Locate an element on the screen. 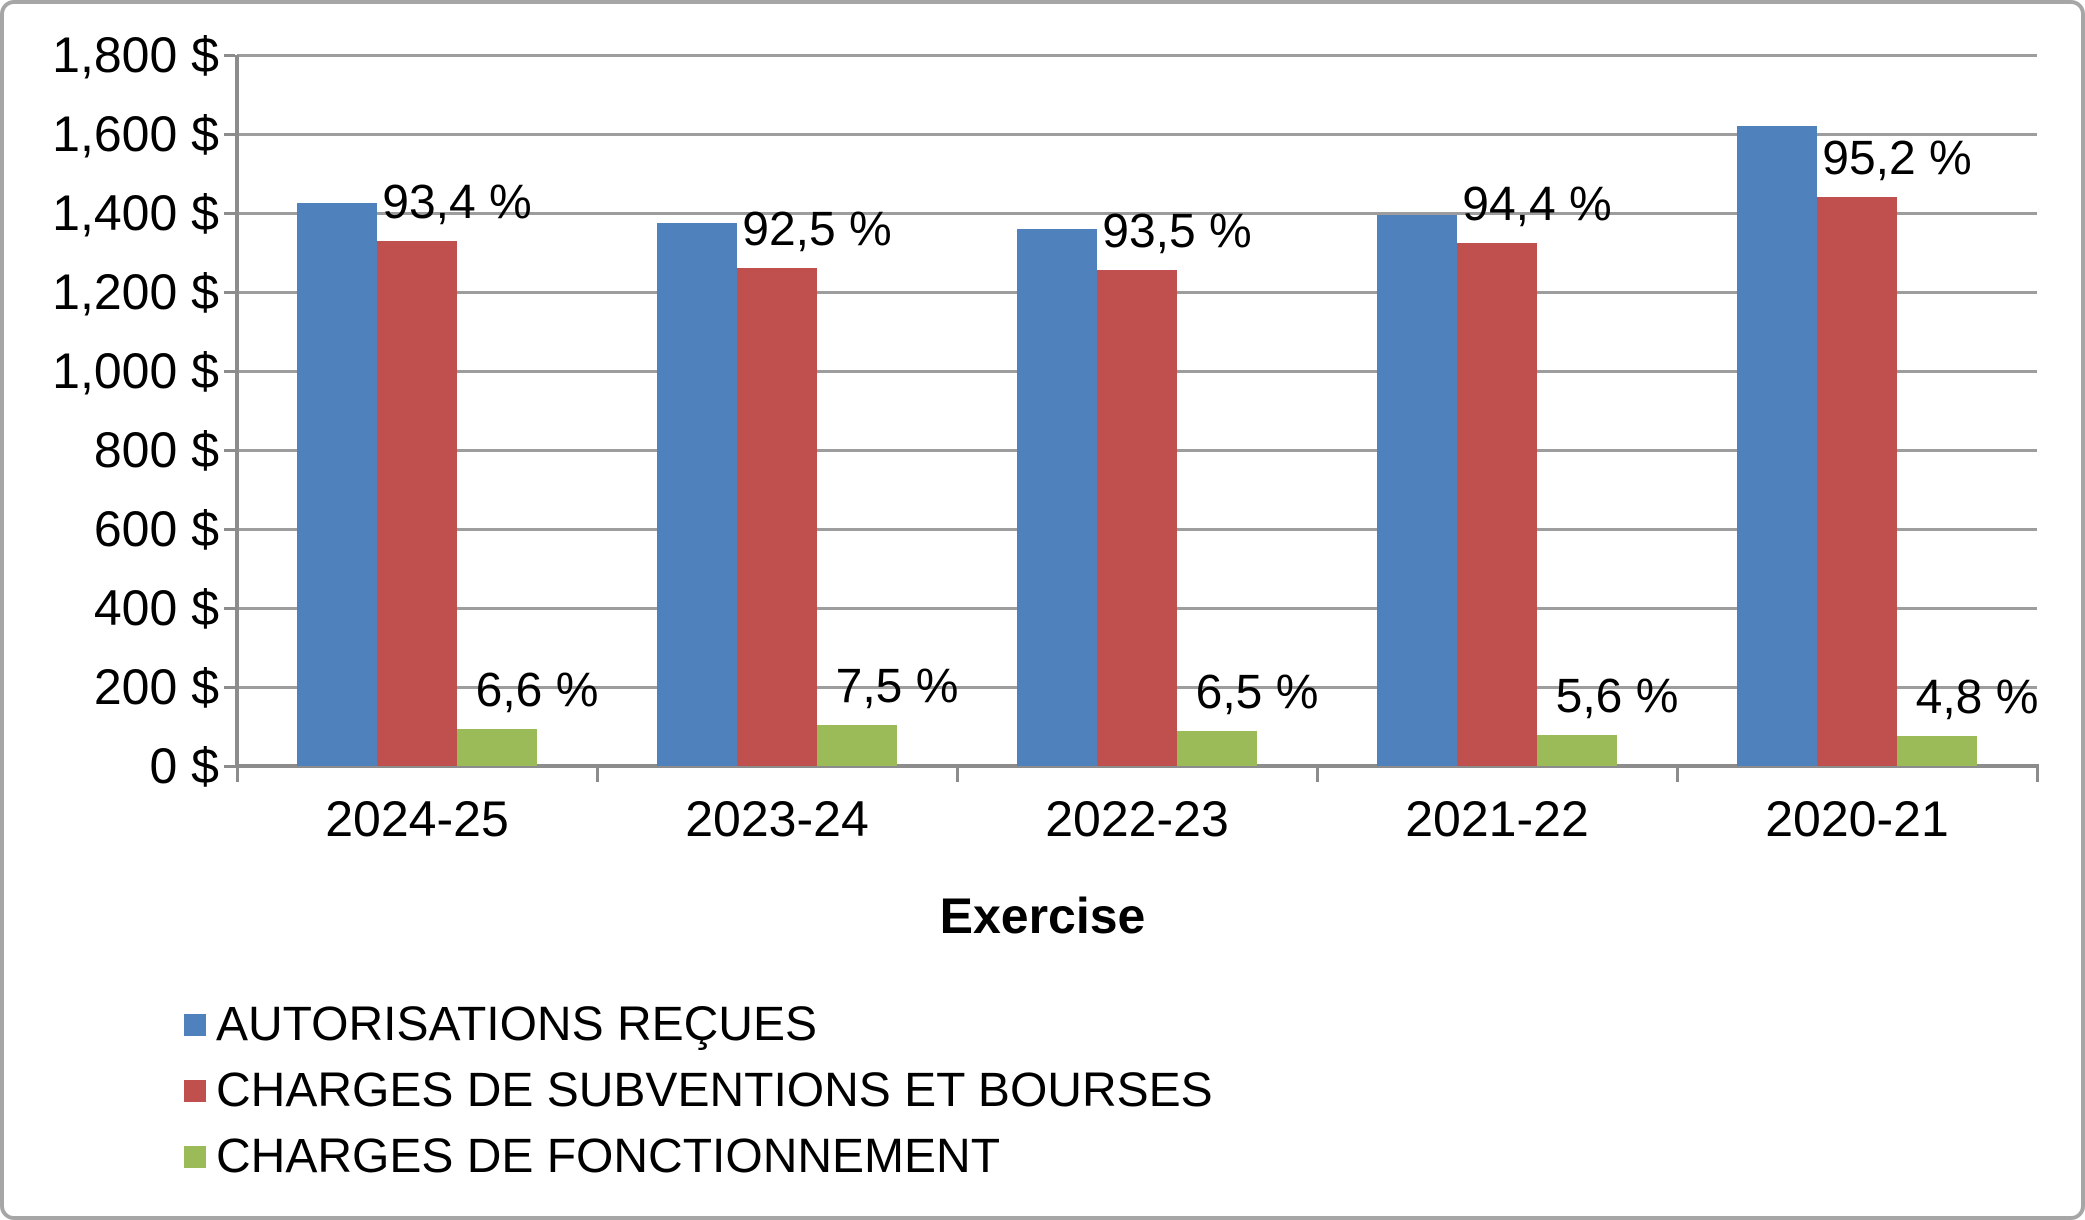 This screenshot has height=1220, width=2085. y-tick-label: 800 $ is located at coordinates (156, 450).